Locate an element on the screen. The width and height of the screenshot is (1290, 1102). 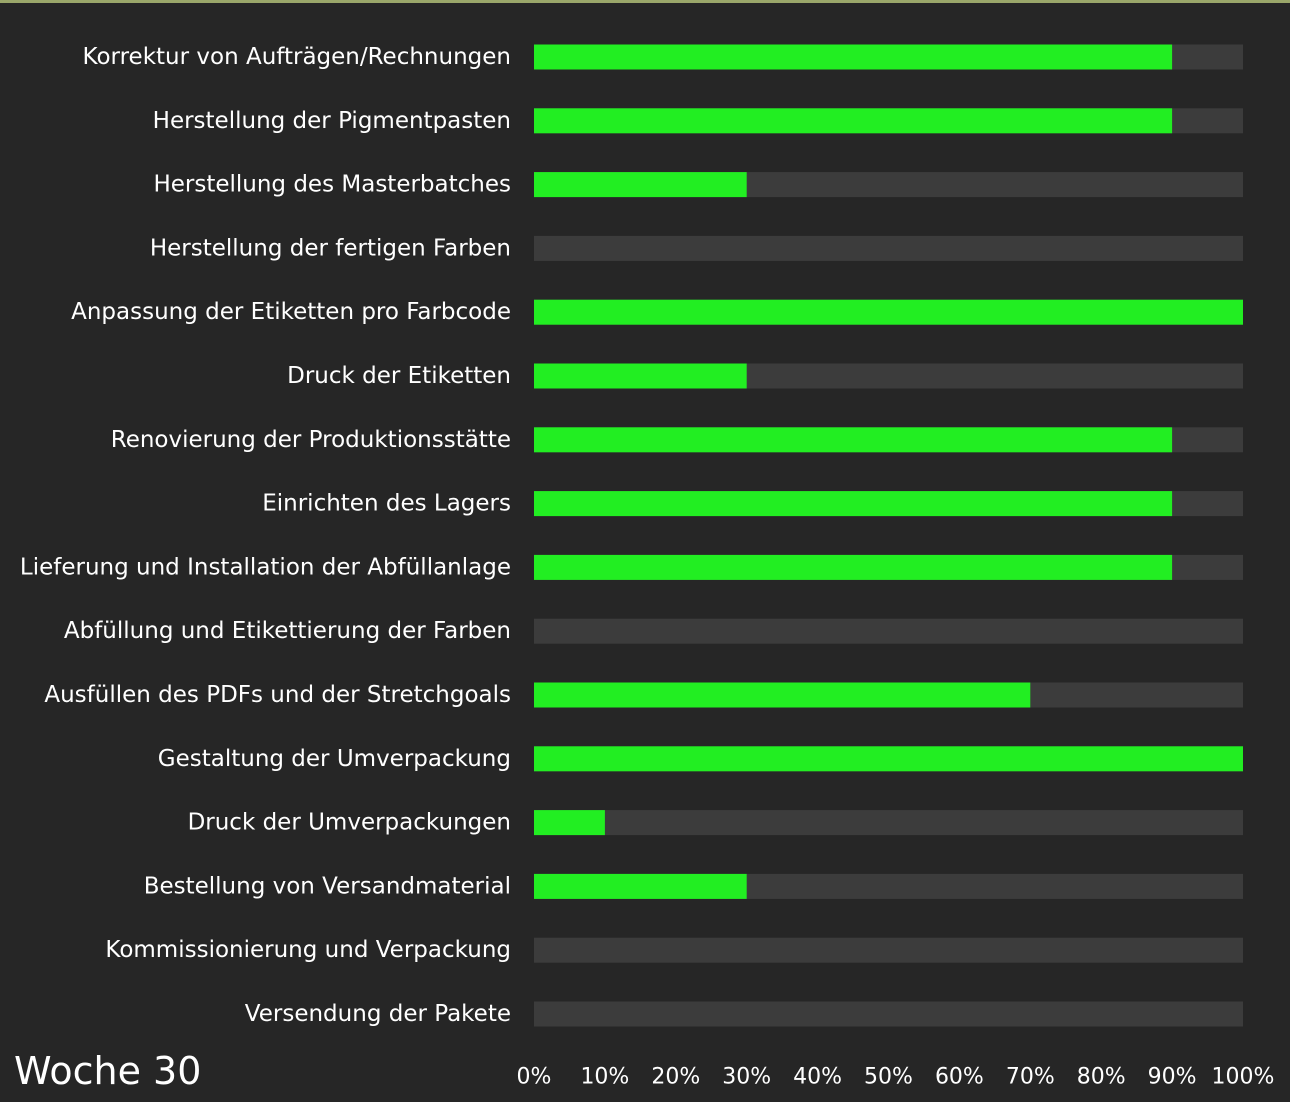
x-tick-label: 50% is located at coordinates (888, 1077).